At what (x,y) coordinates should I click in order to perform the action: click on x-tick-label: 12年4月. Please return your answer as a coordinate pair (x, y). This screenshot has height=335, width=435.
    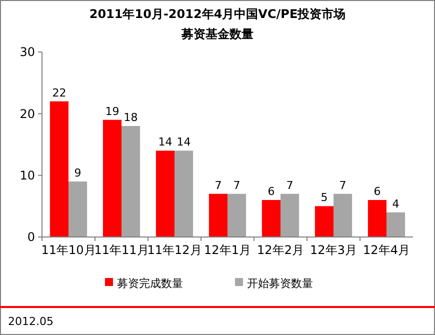
    Looking at the image, I should click on (386, 250).